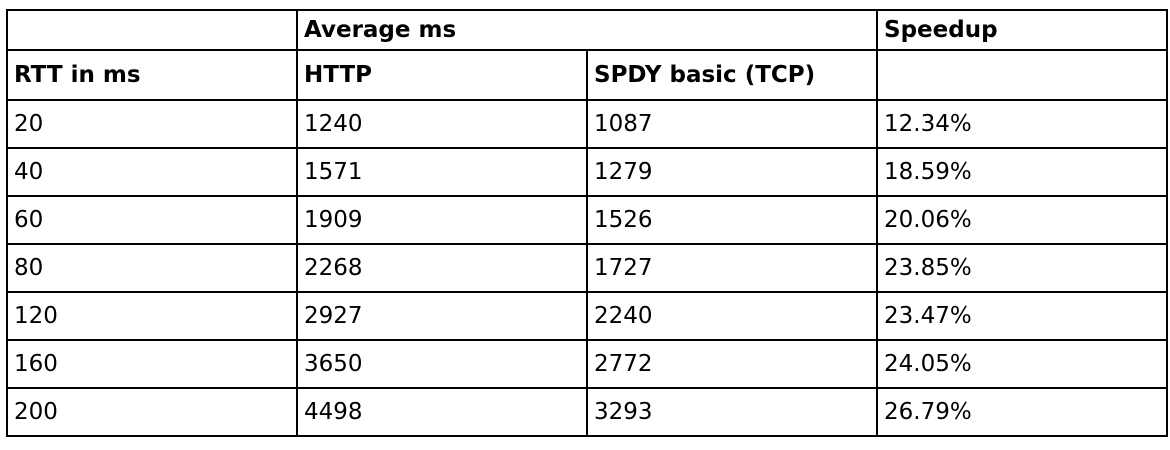  I want to click on table-cell: 2772, so click(732, 364).